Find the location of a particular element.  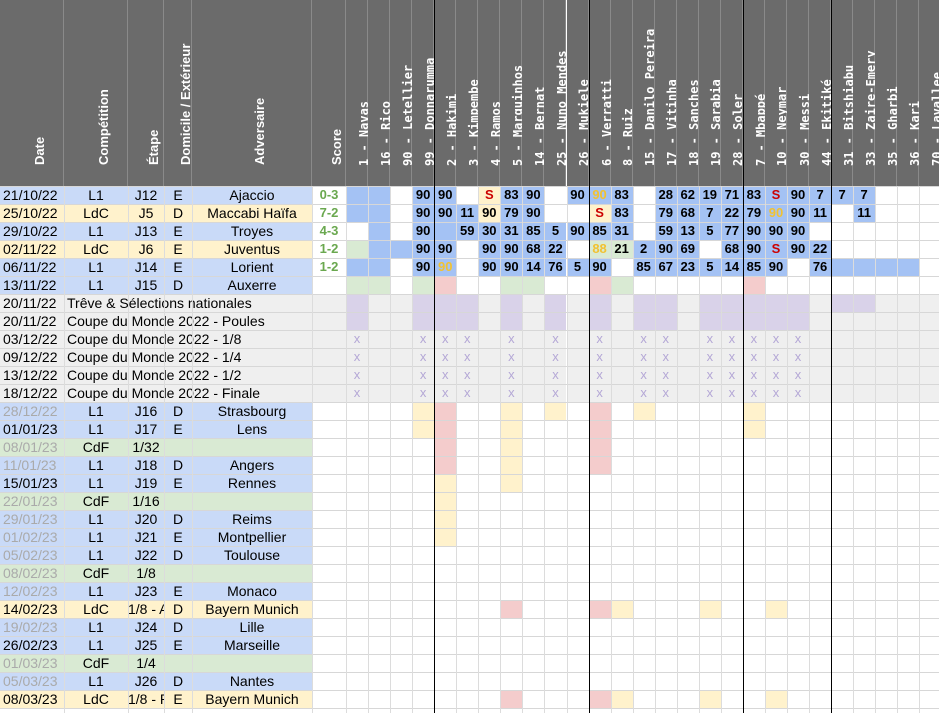

row-adversaire: Nantes is located at coordinates (252, 681).